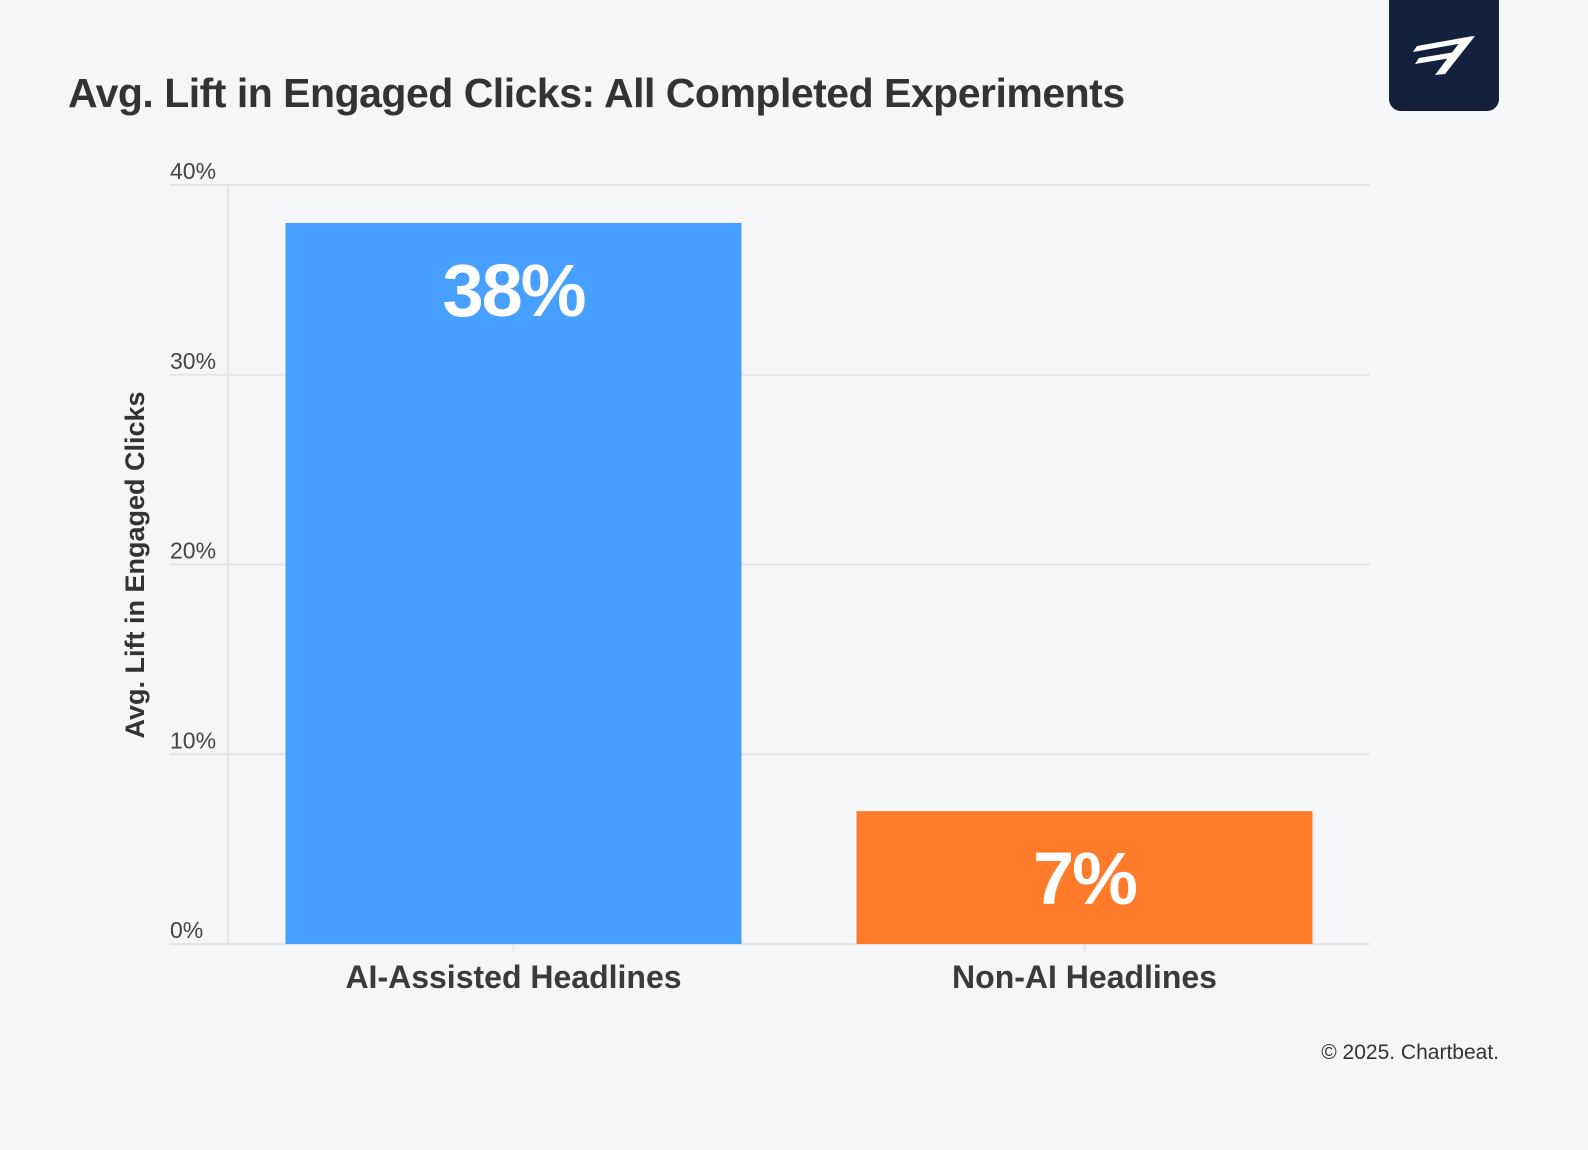 This screenshot has height=1150, width=1588. I want to click on x-category-label: AI-Assisted Headlines, so click(513, 977).